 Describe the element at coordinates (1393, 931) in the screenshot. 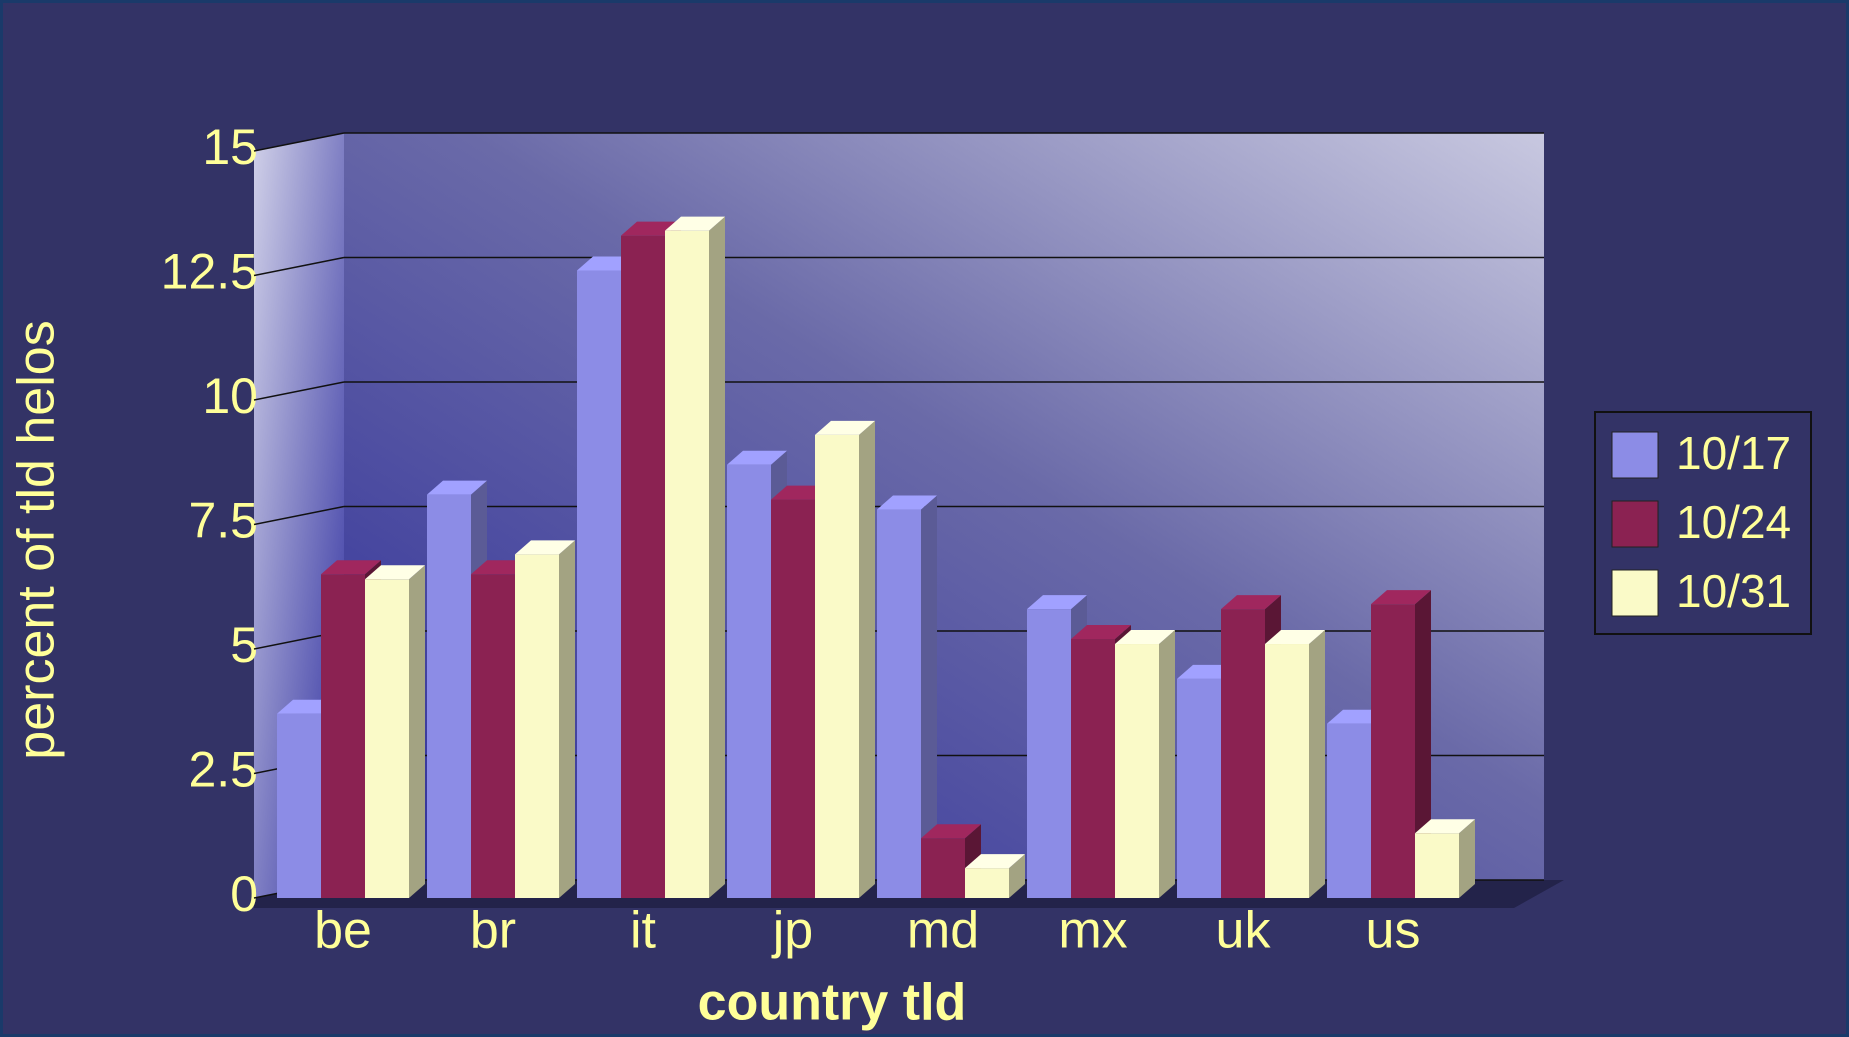

I see `x-tick-label: us` at that location.